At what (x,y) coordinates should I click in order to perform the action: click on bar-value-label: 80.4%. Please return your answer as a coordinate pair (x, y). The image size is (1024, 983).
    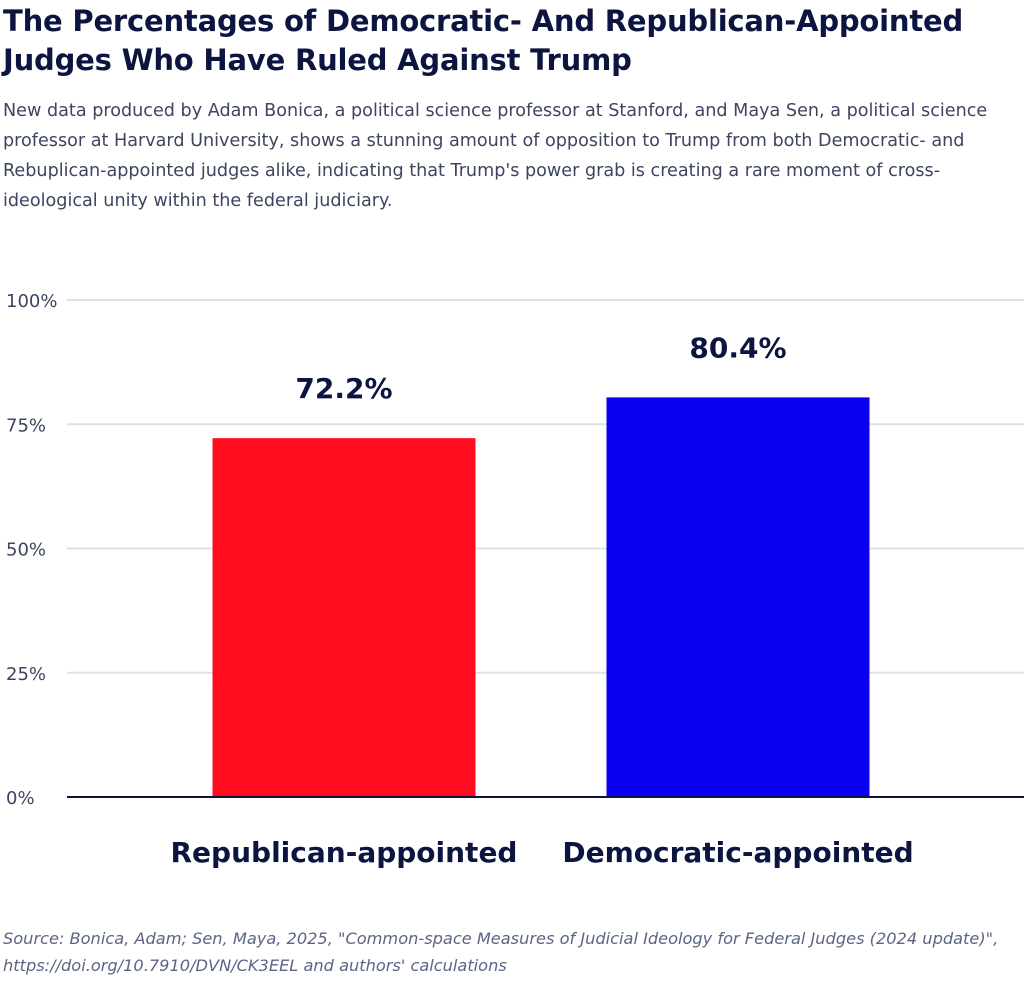
    Looking at the image, I should click on (737, 347).